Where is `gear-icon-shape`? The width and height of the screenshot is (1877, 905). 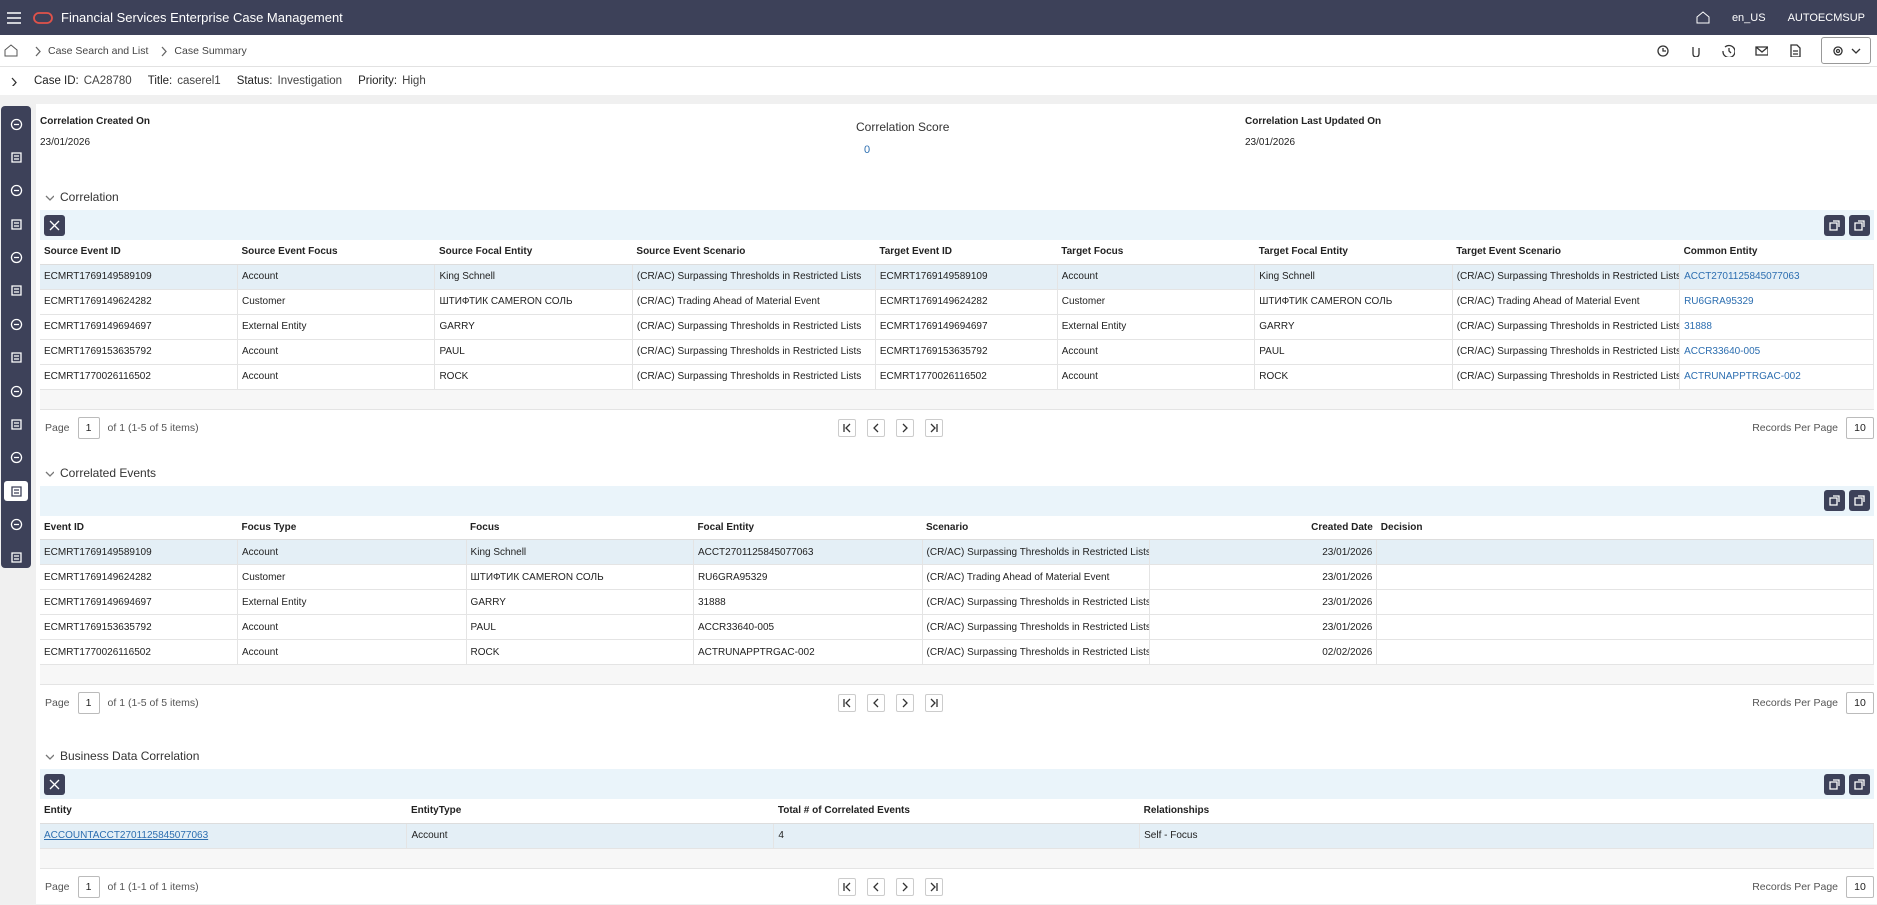
gear-icon-shape is located at coordinates (1838, 51).